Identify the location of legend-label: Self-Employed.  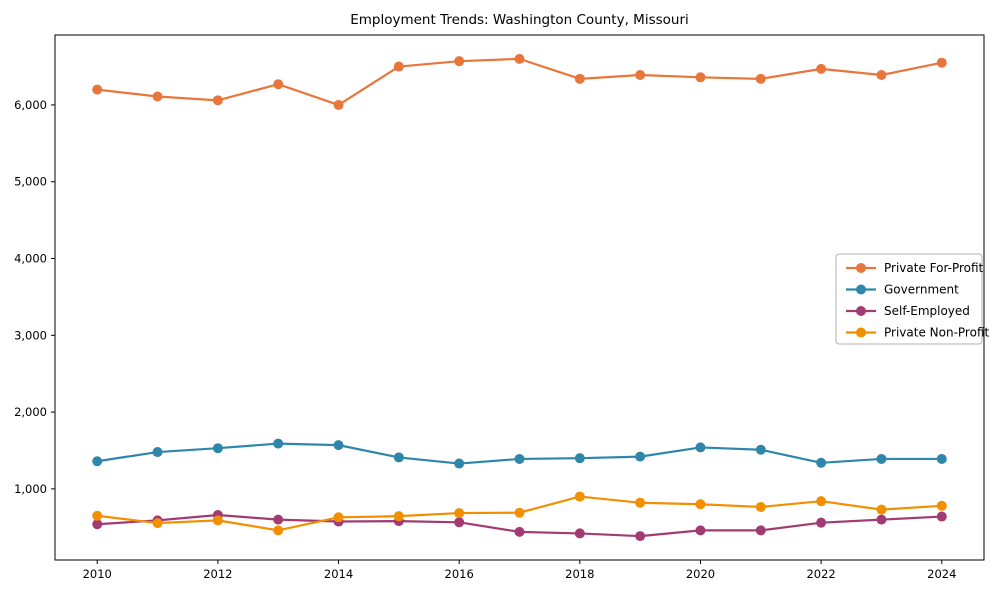
(927, 311).